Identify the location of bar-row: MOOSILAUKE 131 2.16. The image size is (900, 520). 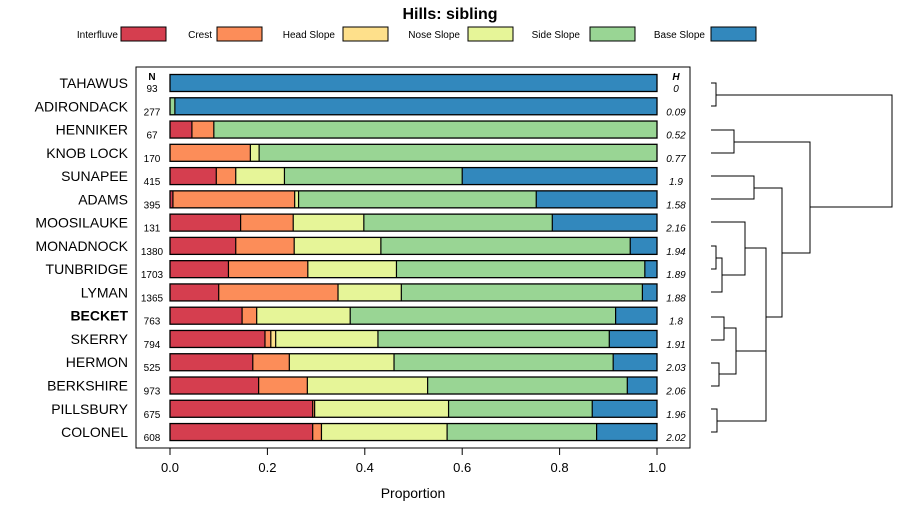
(360, 224).